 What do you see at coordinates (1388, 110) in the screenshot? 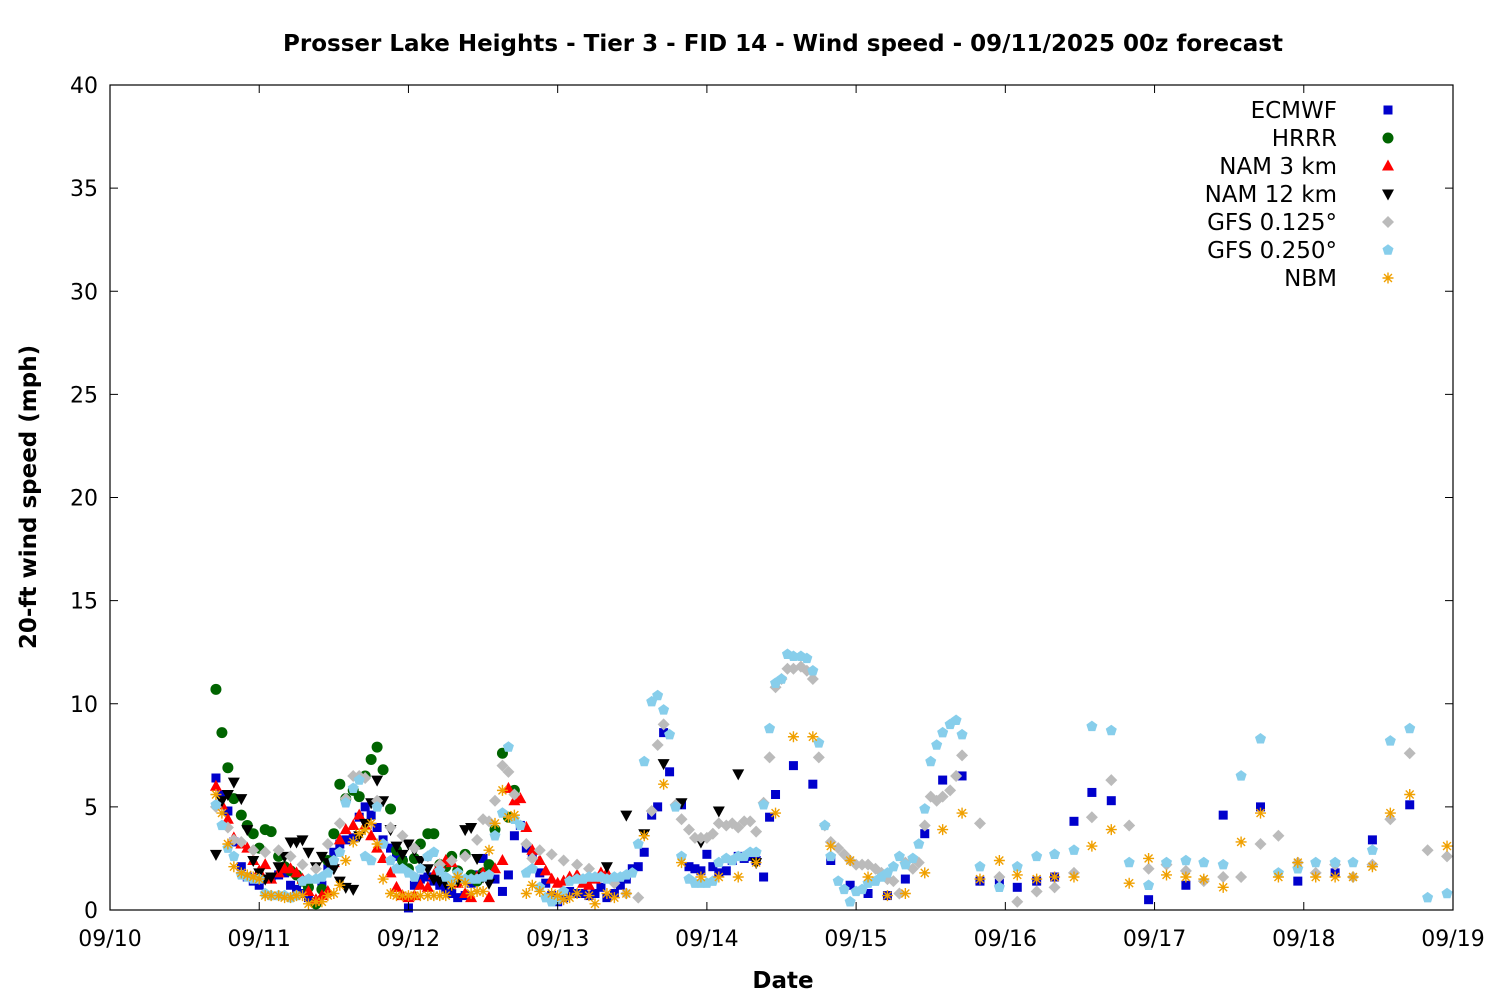
I see `legend-marker` at bounding box center [1388, 110].